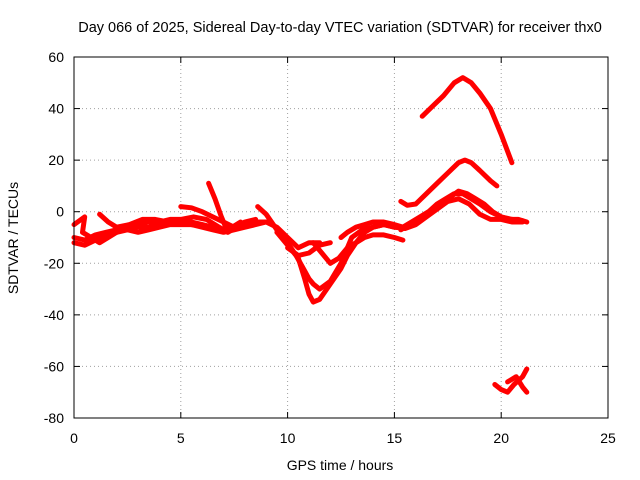 The width and height of the screenshot is (640, 480). What do you see at coordinates (54, 366) in the screenshot?
I see `y-tick-label: -60` at bounding box center [54, 366].